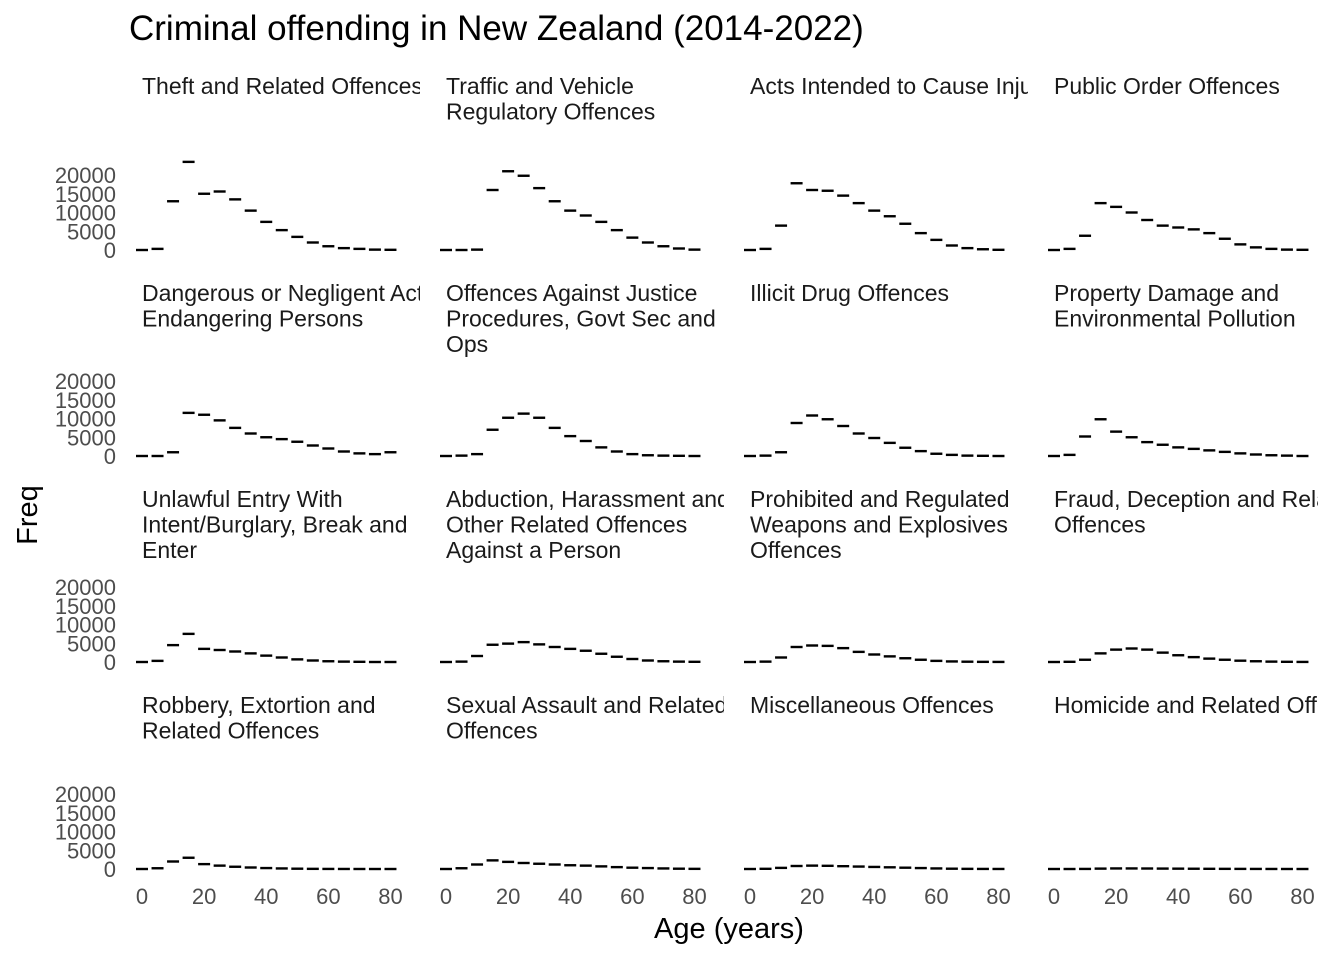 The image size is (1344, 960). Describe the element at coordinates (282, 86) in the screenshot. I see `facet-strip-label: Theft and Related Offences` at that location.